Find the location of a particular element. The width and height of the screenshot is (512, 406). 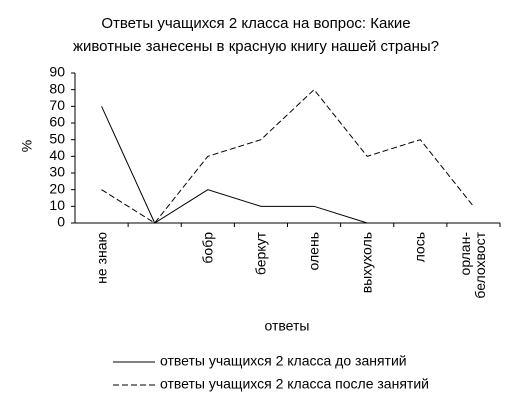

x-tick-label: выхухоль is located at coordinates (366, 263).